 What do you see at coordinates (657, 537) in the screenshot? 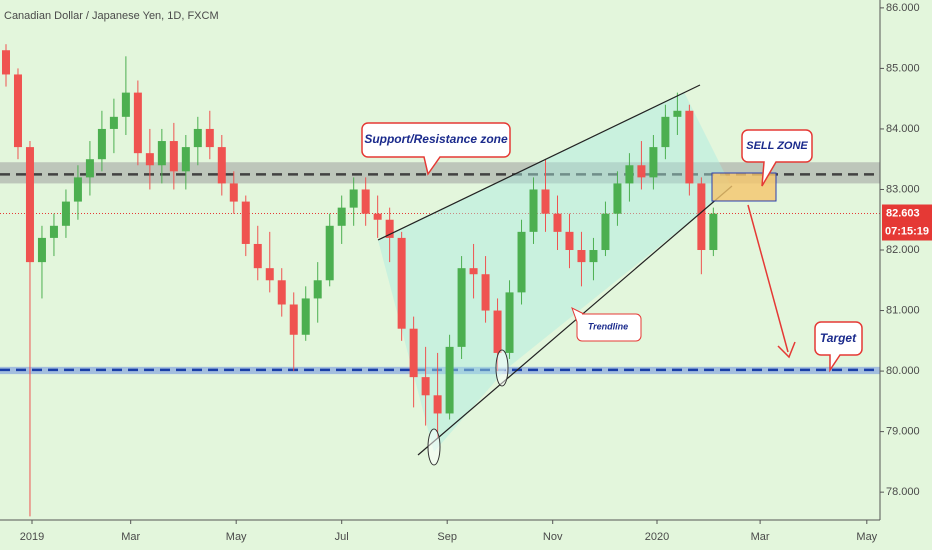
I see `x-tick-label: 2020` at bounding box center [657, 537].